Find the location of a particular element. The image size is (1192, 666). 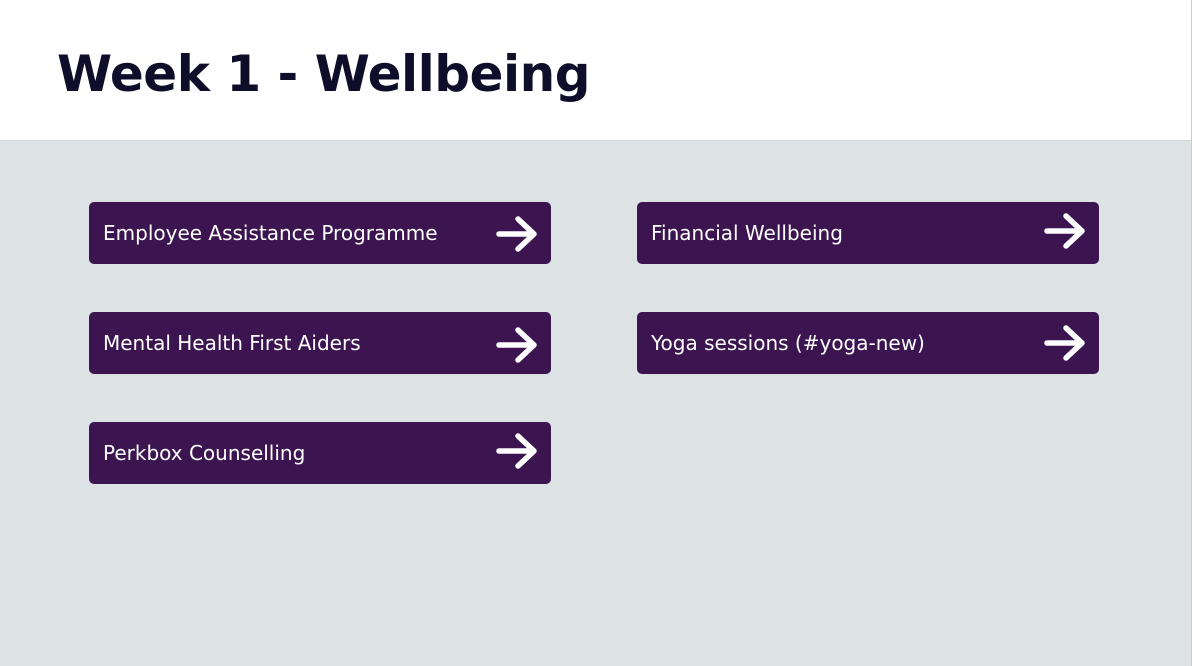

perkbox-counselling-button: Perkbox Counselling is located at coordinates (320, 453).